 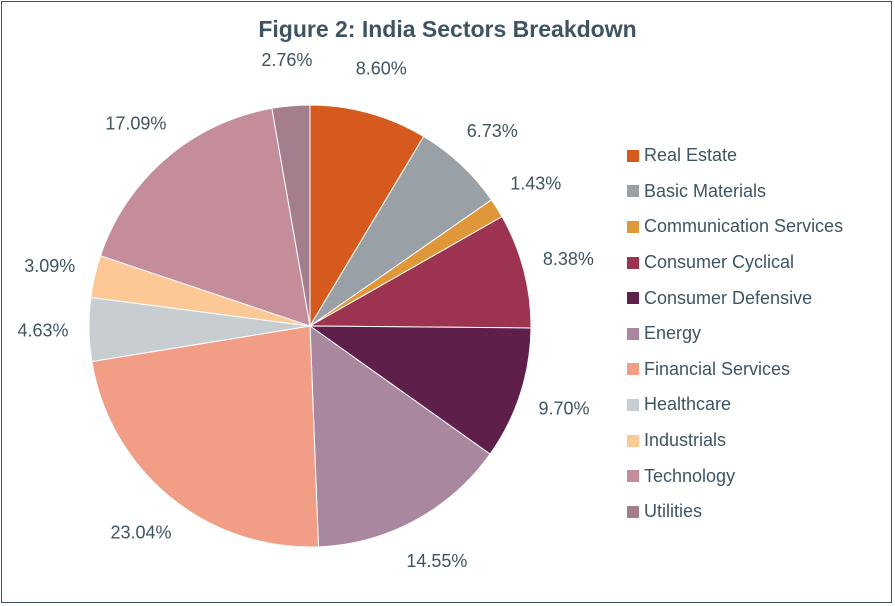 What do you see at coordinates (42, 330) in the screenshot?
I see `slice-value-label: 4.63%` at bounding box center [42, 330].